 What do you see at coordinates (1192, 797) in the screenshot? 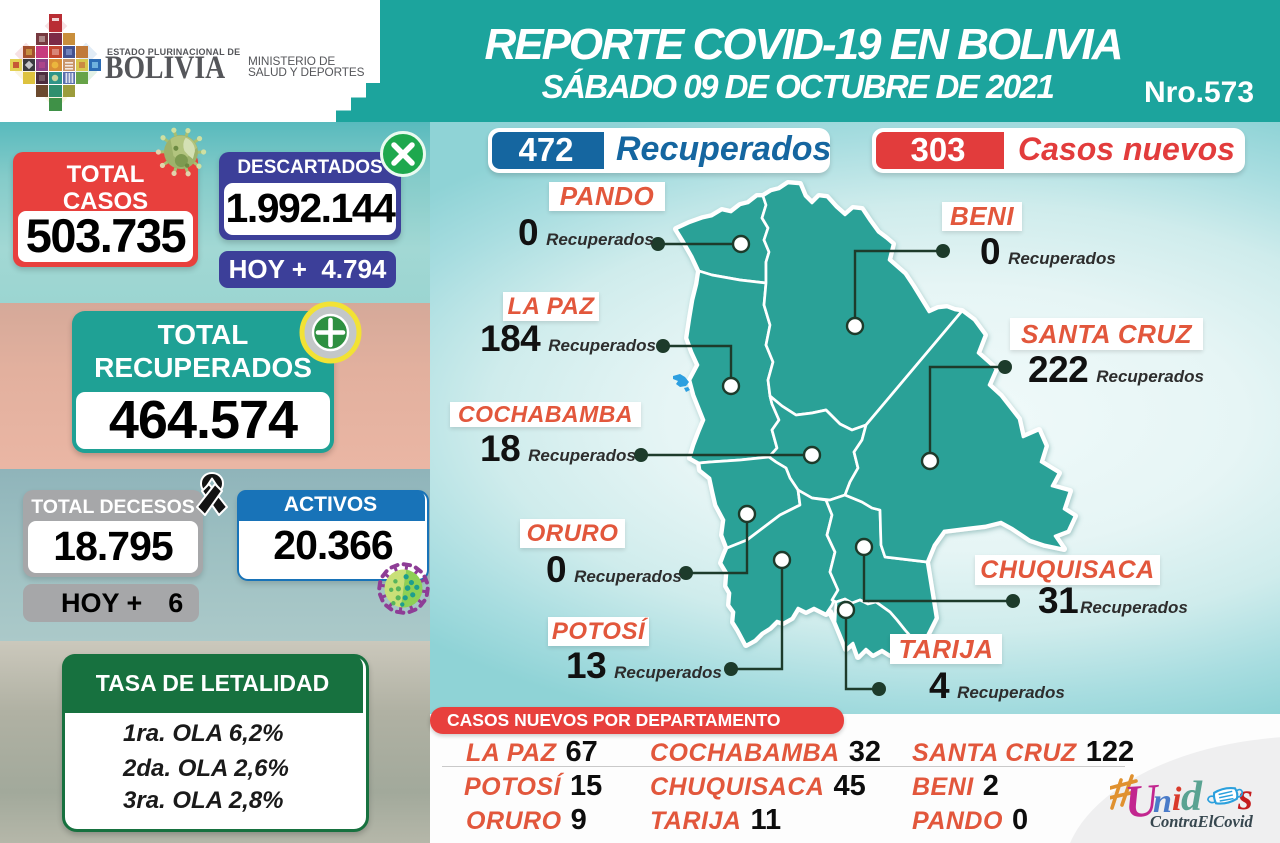
I see `svg-text: d` at bounding box center [1192, 797].